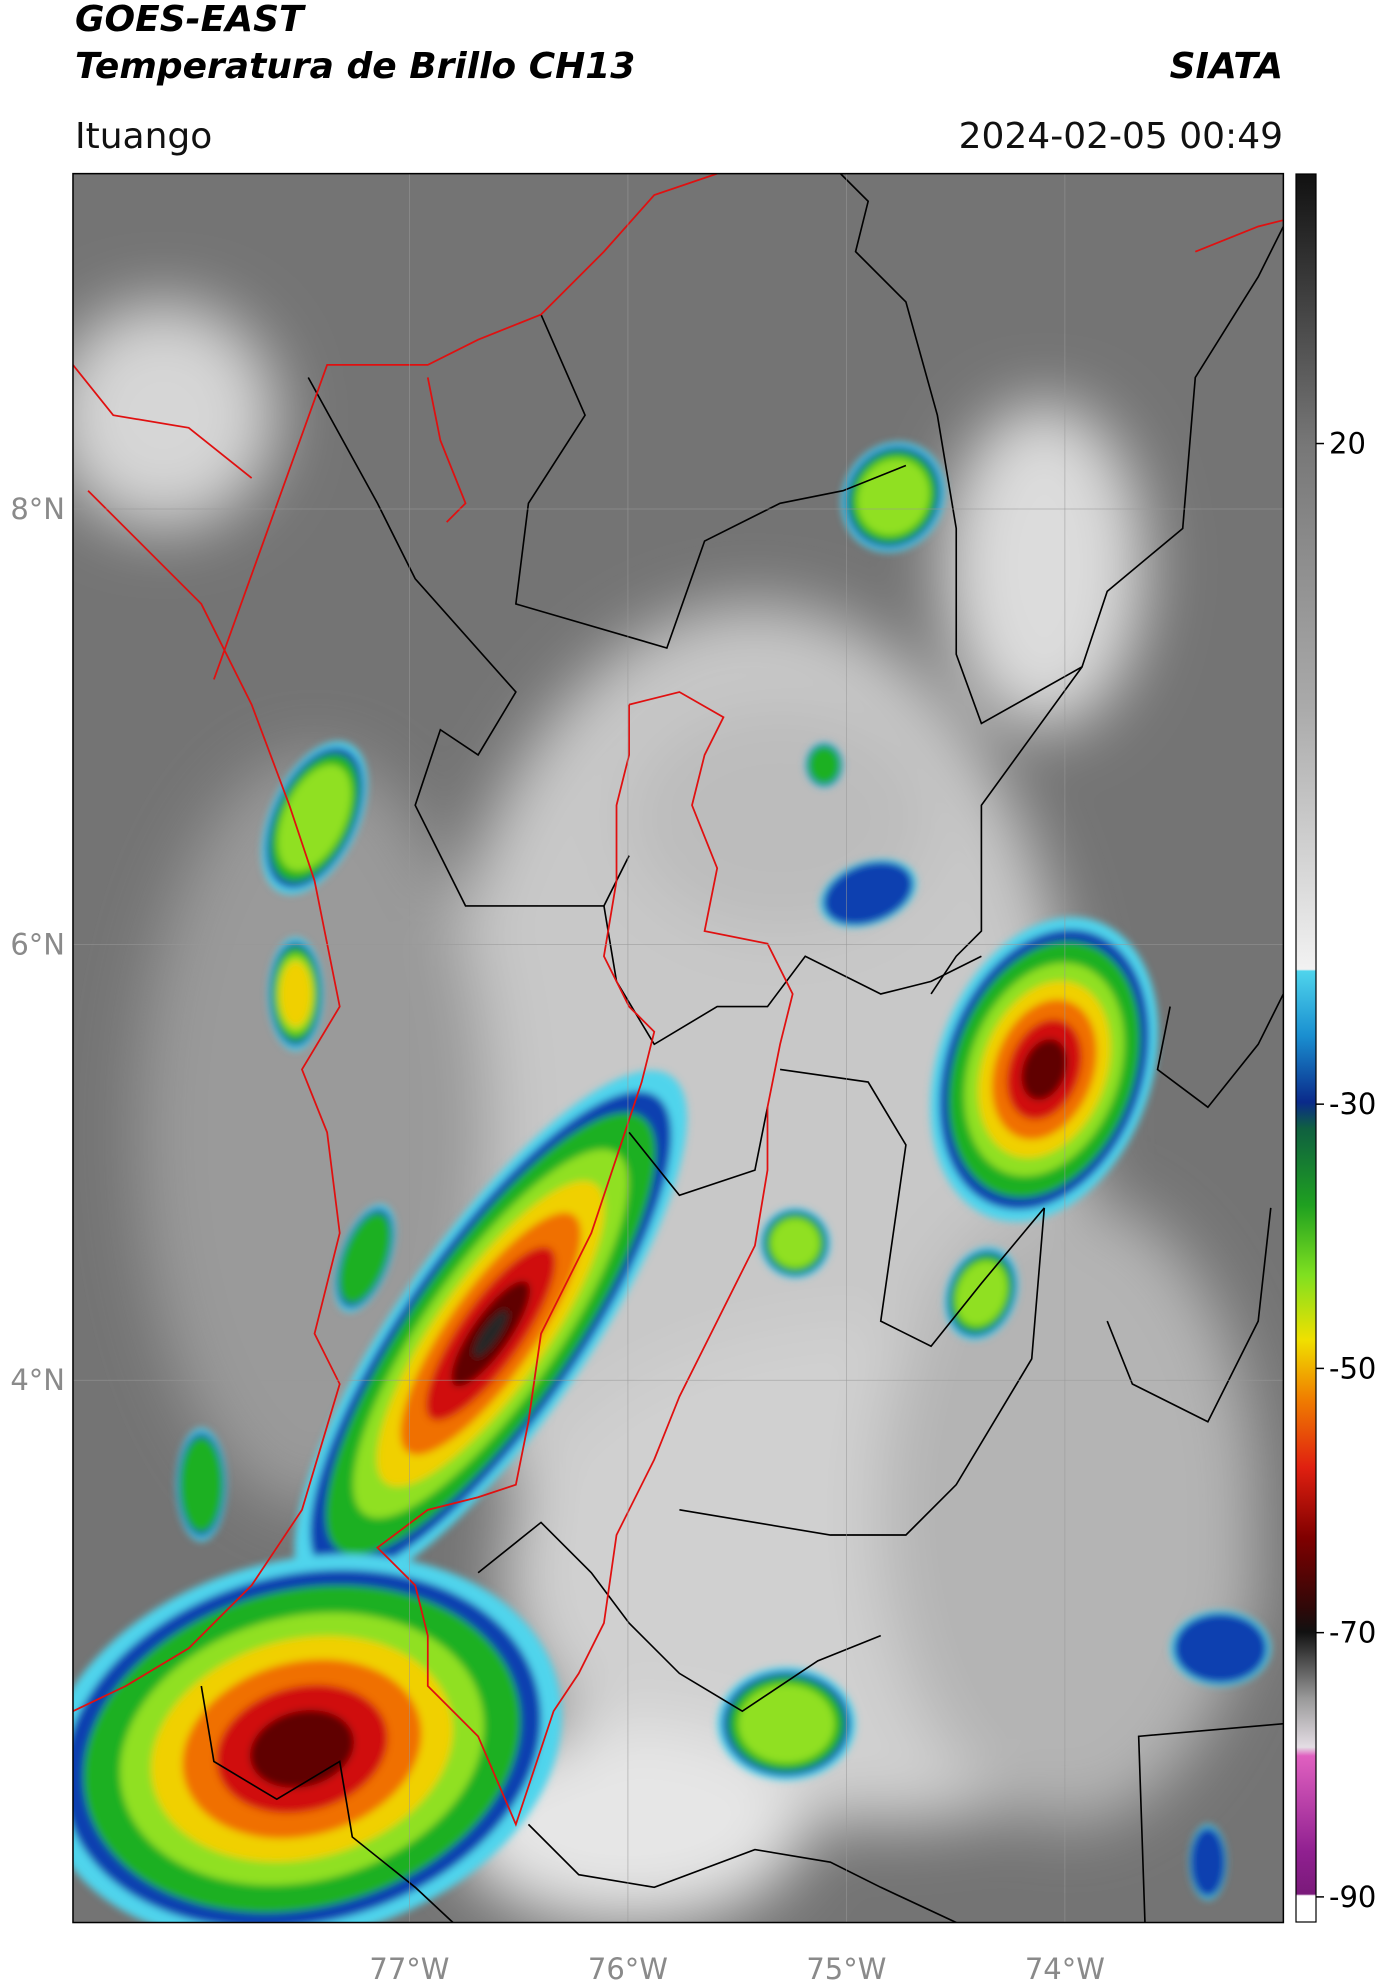 This screenshot has height=1981, width=1384. I want to click on colorbar-tick-label: -50, so click(1352, 1368).